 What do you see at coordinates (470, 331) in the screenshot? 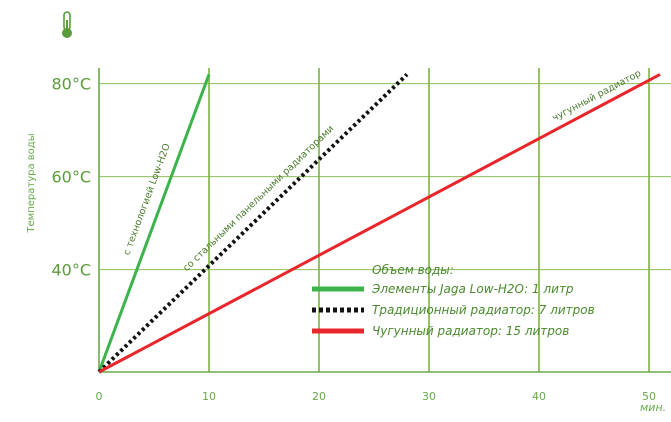
I see `legend-label-3: Чугунный радиатор: 15 литров` at bounding box center [470, 331].